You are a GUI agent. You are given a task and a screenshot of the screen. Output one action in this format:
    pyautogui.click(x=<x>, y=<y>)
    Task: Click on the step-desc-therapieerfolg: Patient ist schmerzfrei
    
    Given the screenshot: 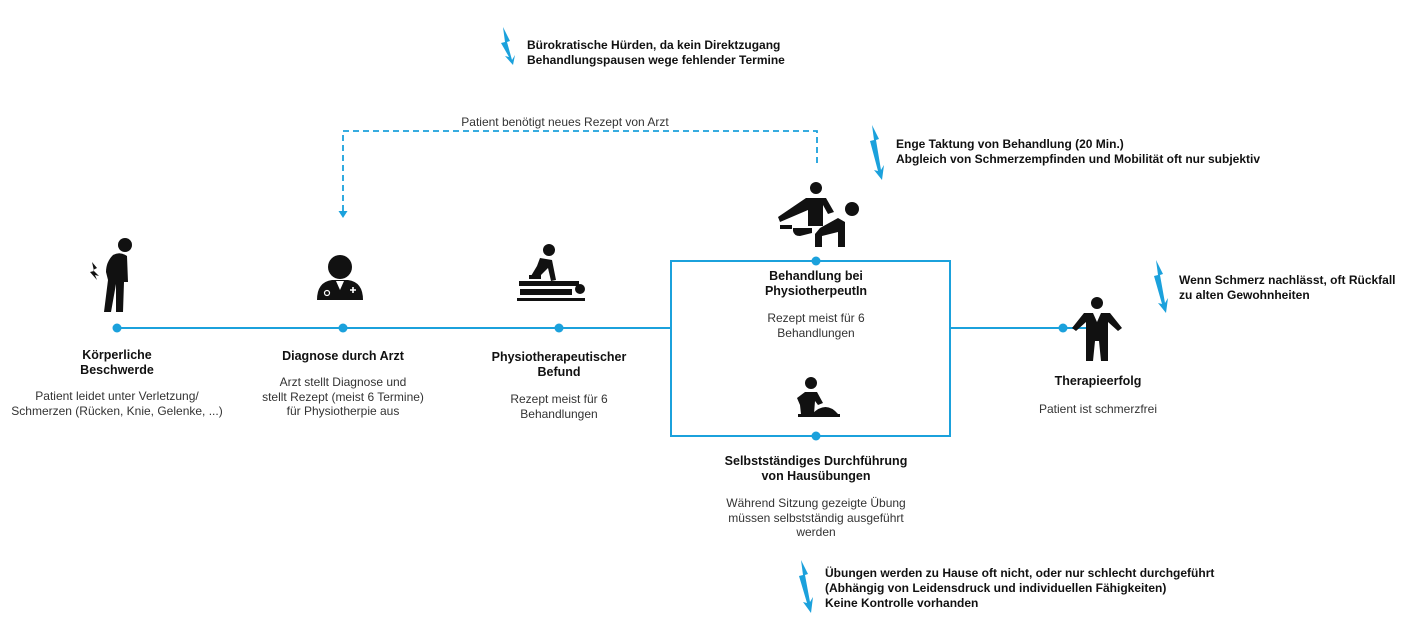 What is the action you would take?
    pyautogui.click(x=1098, y=409)
    